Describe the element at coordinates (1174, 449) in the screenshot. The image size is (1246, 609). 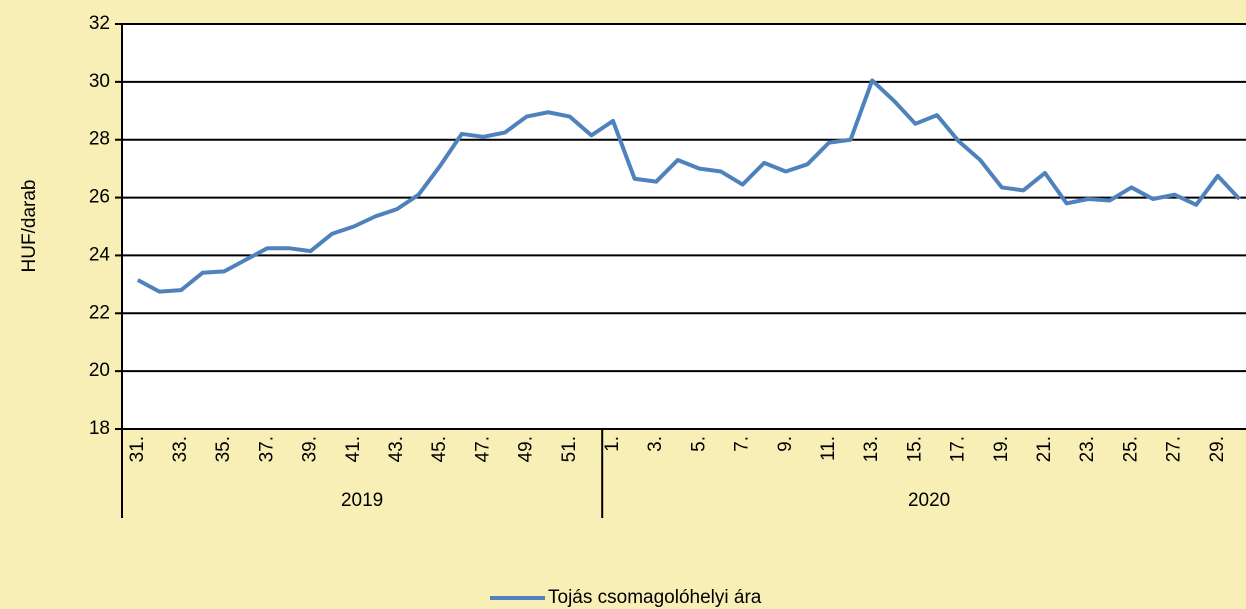
I see `x-tick-label: 27.` at that location.